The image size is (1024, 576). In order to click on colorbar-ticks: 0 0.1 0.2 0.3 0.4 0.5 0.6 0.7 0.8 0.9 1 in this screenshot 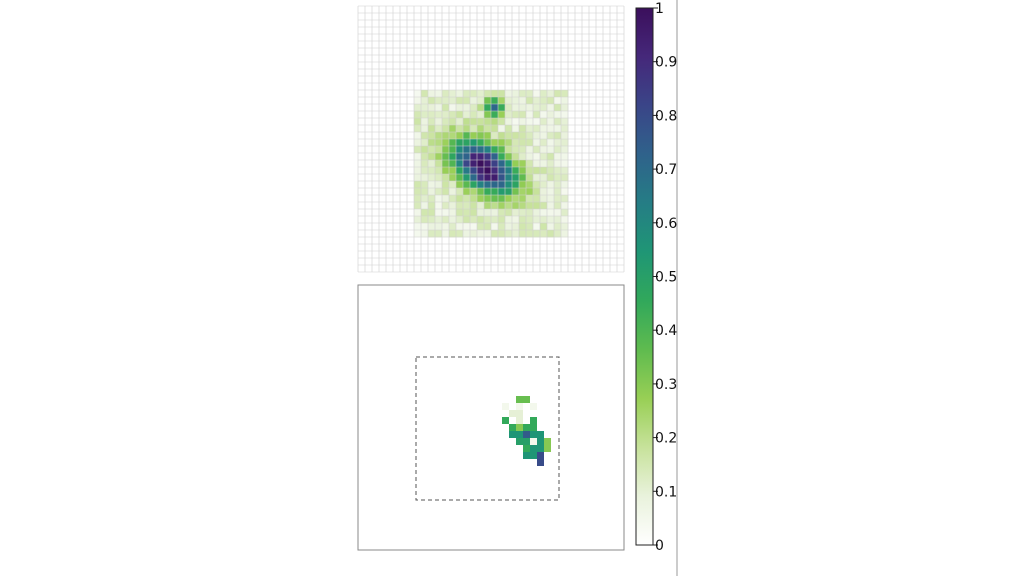, I will do `click(665, 277)`.